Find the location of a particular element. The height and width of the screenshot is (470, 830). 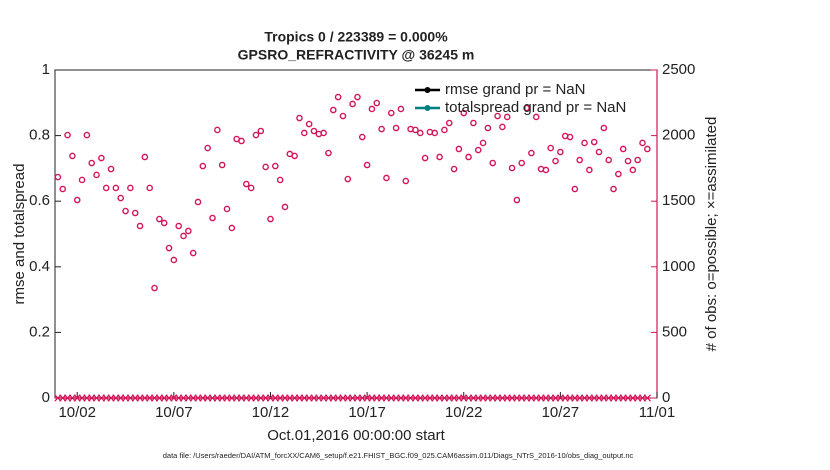

x-tick-label: 11/01 is located at coordinates (657, 412).